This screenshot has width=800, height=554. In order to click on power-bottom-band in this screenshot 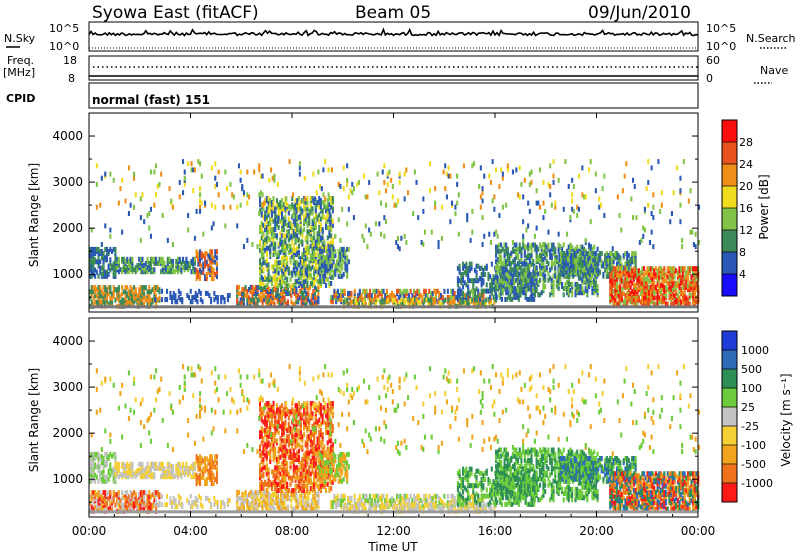, I will do `click(393, 307)`.